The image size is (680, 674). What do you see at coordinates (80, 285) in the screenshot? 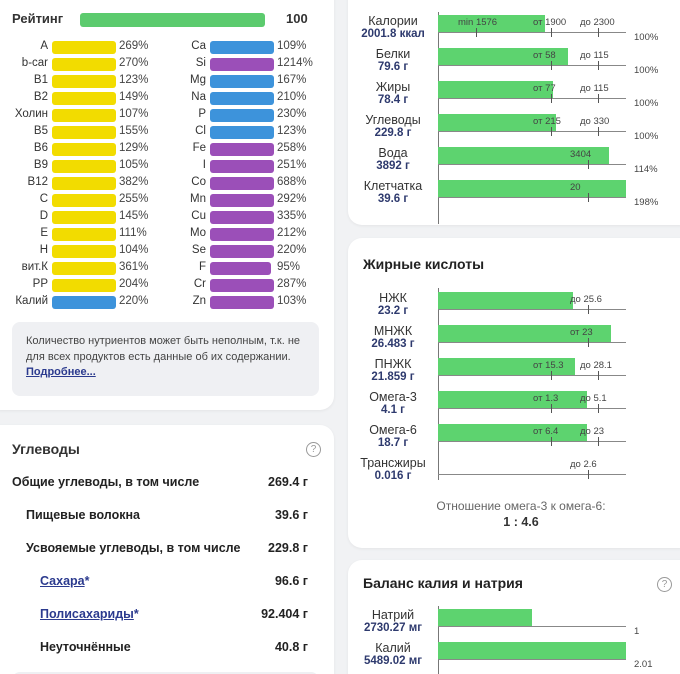
I see `nutrient-row: PP 204%` at bounding box center [80, 285].